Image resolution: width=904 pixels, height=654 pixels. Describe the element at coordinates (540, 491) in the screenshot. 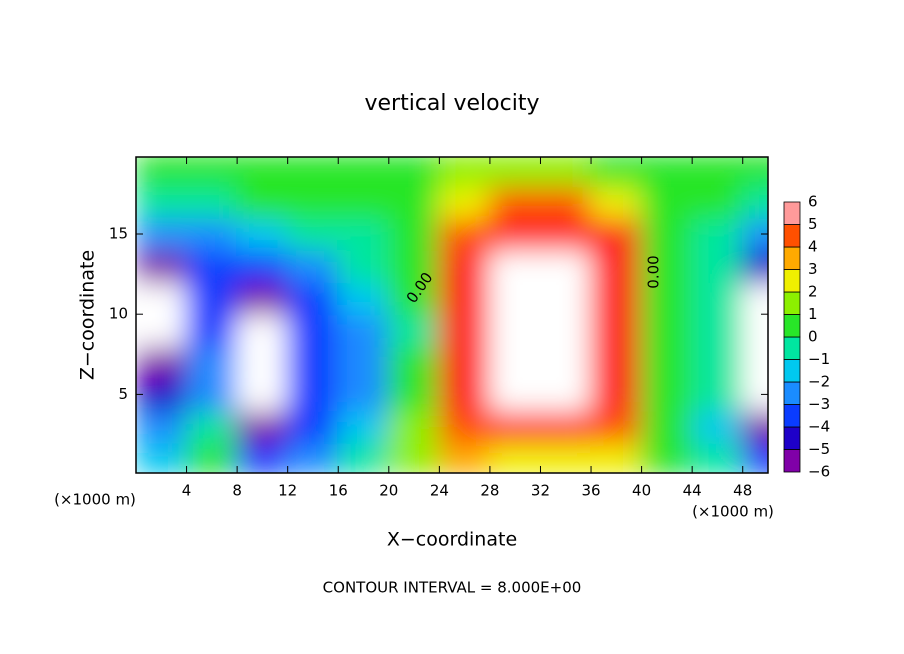

I see `x-tick-label: 32` at that location.